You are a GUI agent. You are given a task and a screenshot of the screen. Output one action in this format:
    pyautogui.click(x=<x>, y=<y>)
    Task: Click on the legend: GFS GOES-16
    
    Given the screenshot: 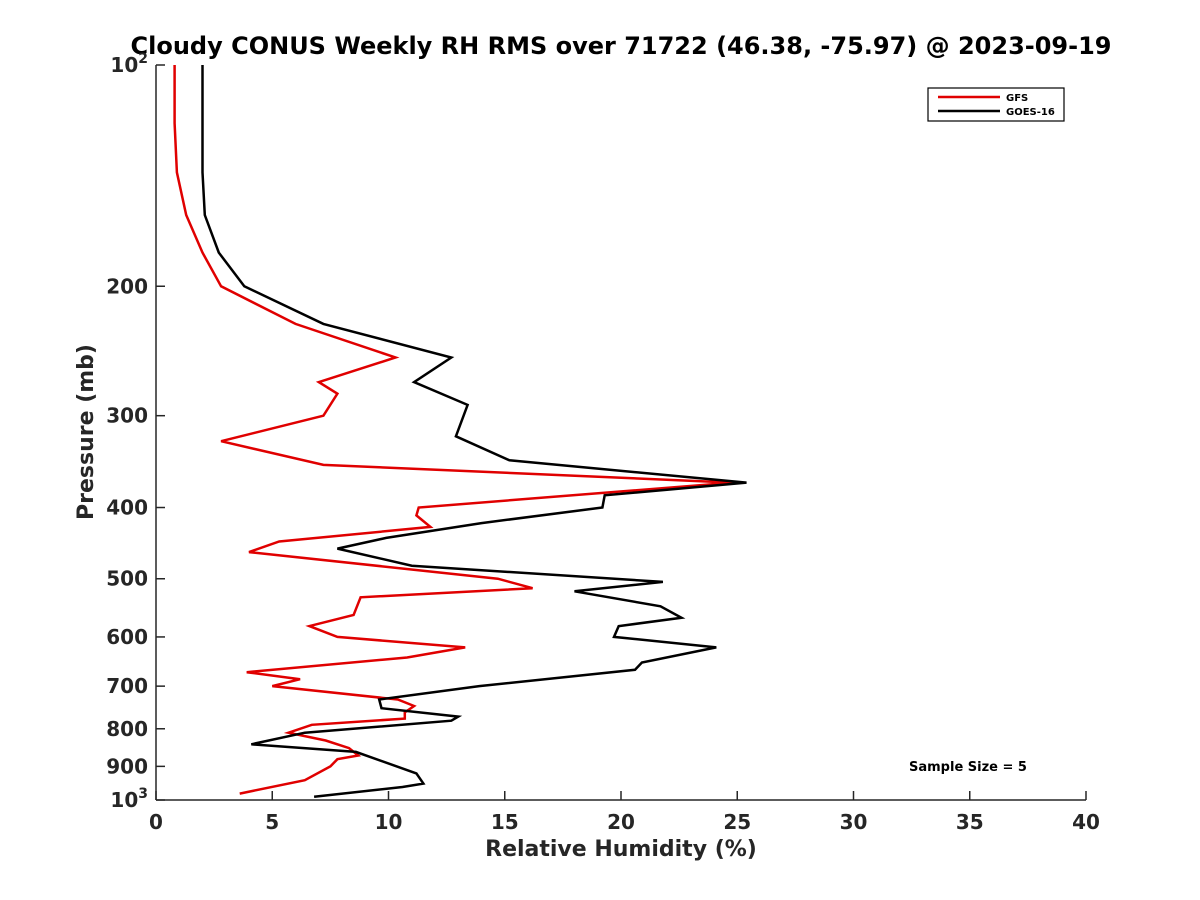 What is the action you would take?
    pyautogui.click(x=996, y=104)
    